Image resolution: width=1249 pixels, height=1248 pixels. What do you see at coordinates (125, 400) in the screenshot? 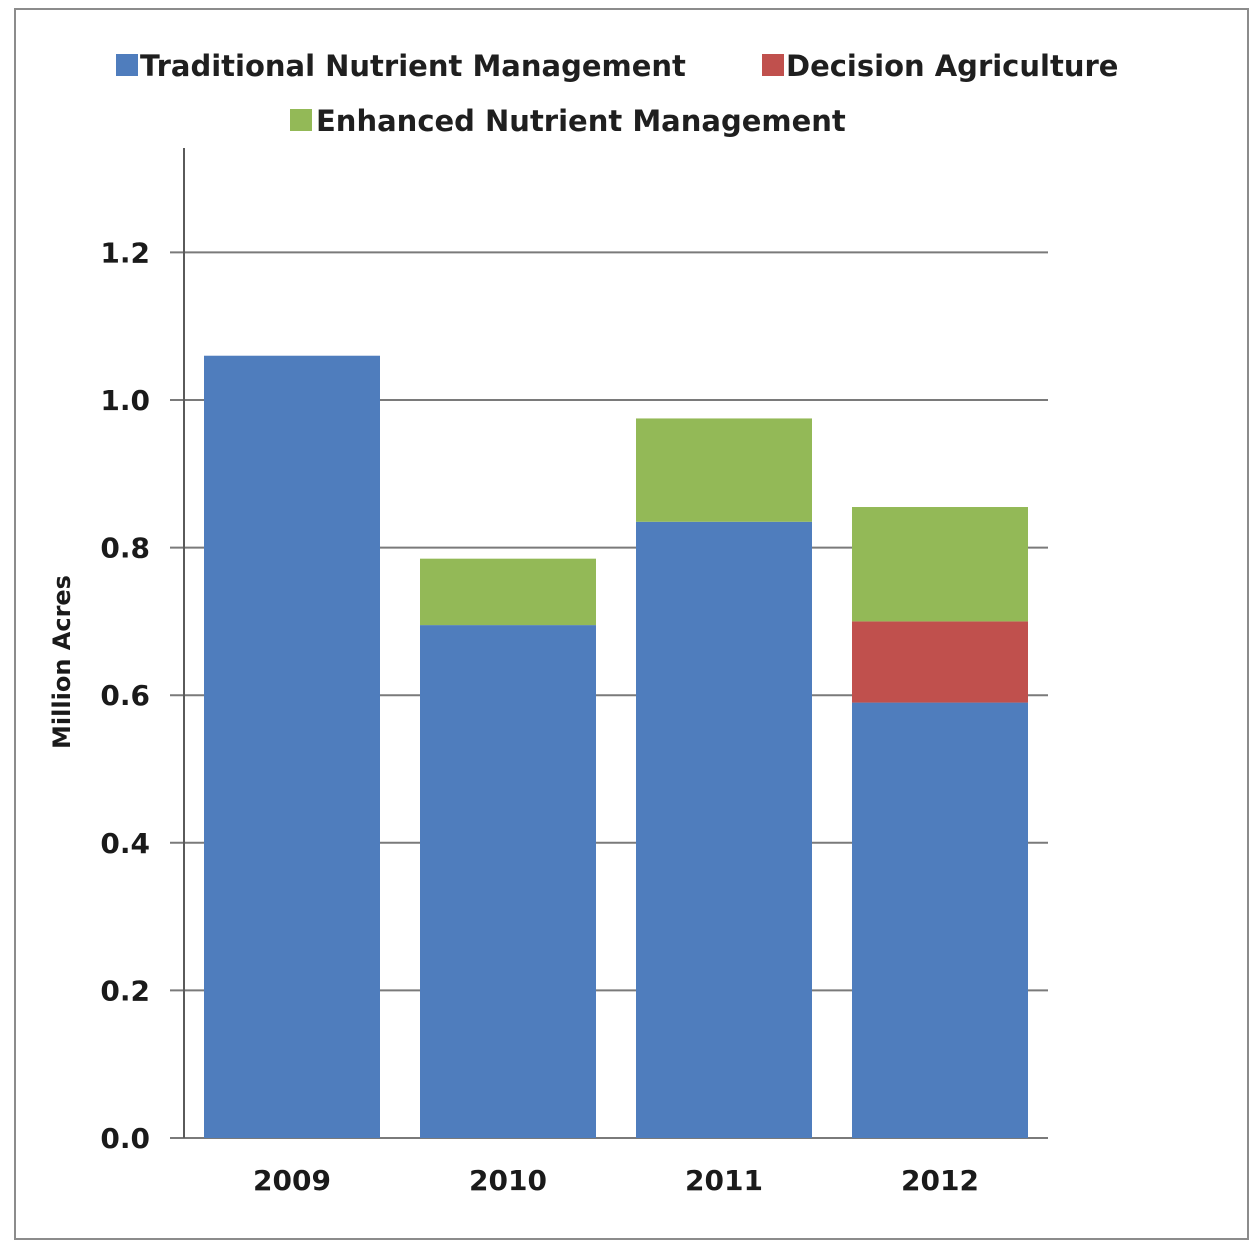
I see `y-tick-label: 1.0` at bounding box center [125, 400].